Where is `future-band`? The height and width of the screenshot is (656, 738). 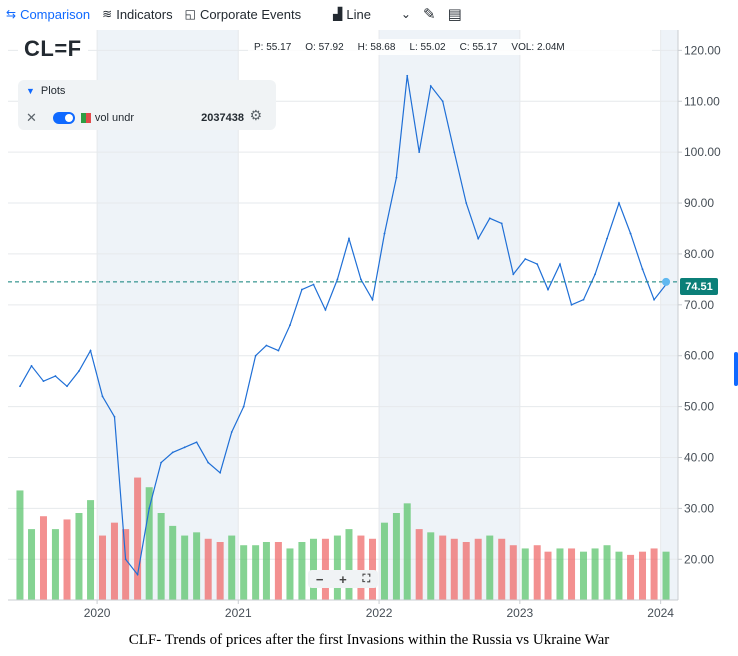 future-band is located at coordinates (669, 315).